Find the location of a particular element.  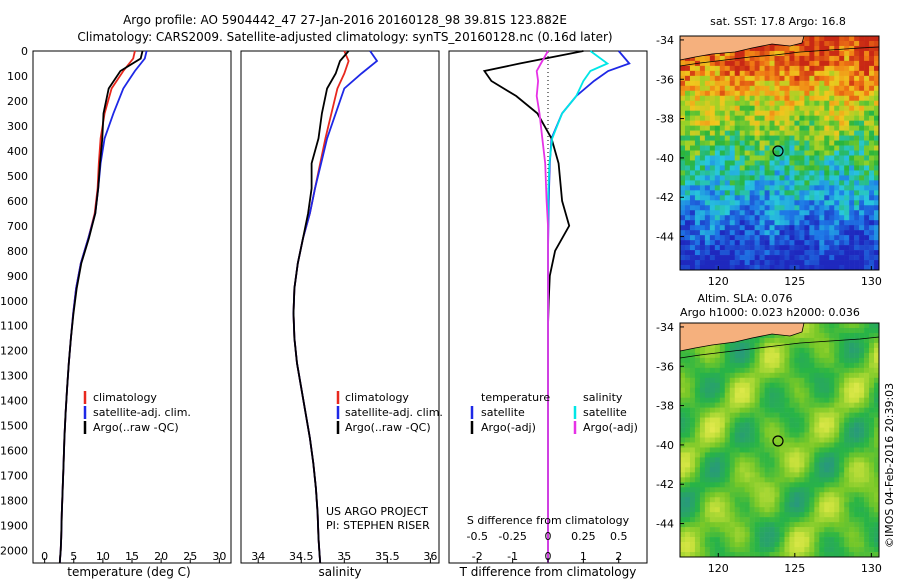

legend-label-argo: Argo(..raw -QC) is located at coordinates (136, 427).